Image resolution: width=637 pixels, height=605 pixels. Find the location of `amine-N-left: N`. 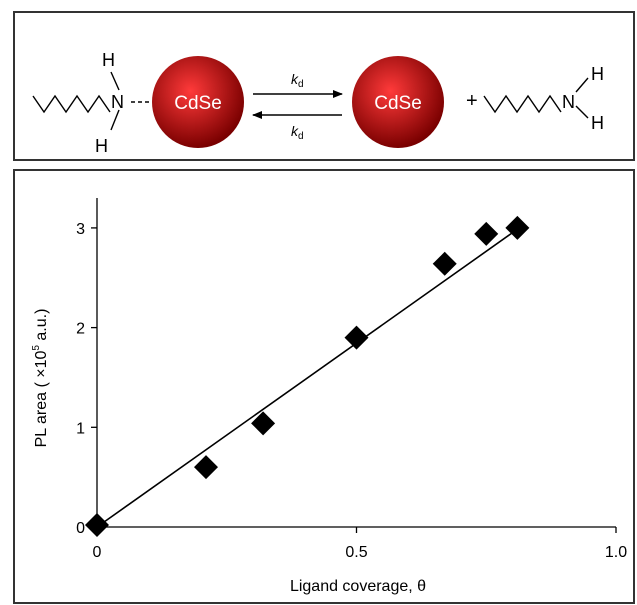

amine-N-left: N is located at coordinates (117, 102).